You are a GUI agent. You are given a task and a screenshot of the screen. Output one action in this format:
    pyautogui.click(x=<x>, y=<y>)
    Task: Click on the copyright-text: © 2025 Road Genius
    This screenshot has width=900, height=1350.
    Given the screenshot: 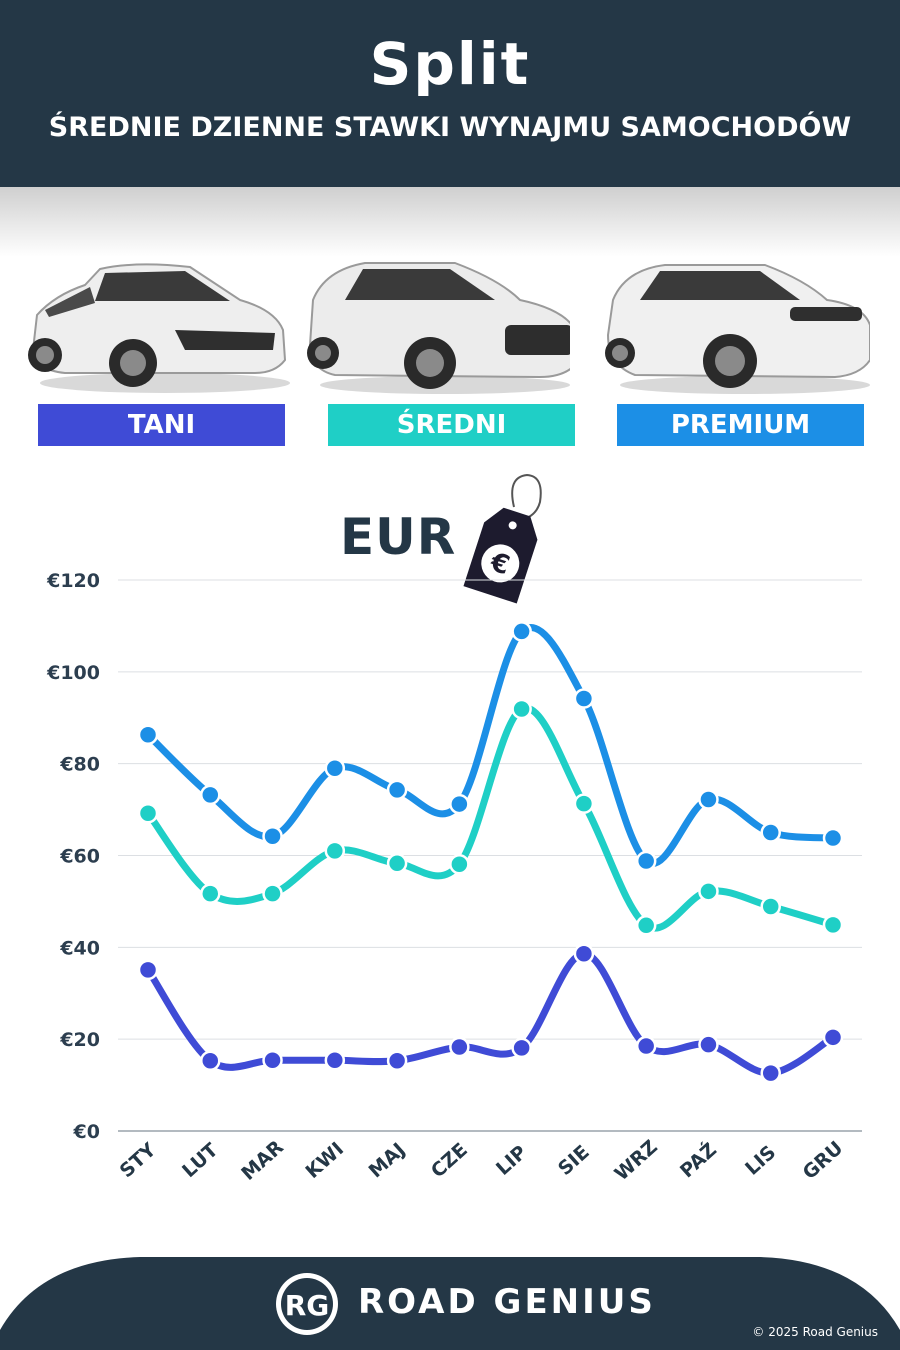 What is the action you would take?
    pyautogui.click(x=815, y=1332)
    